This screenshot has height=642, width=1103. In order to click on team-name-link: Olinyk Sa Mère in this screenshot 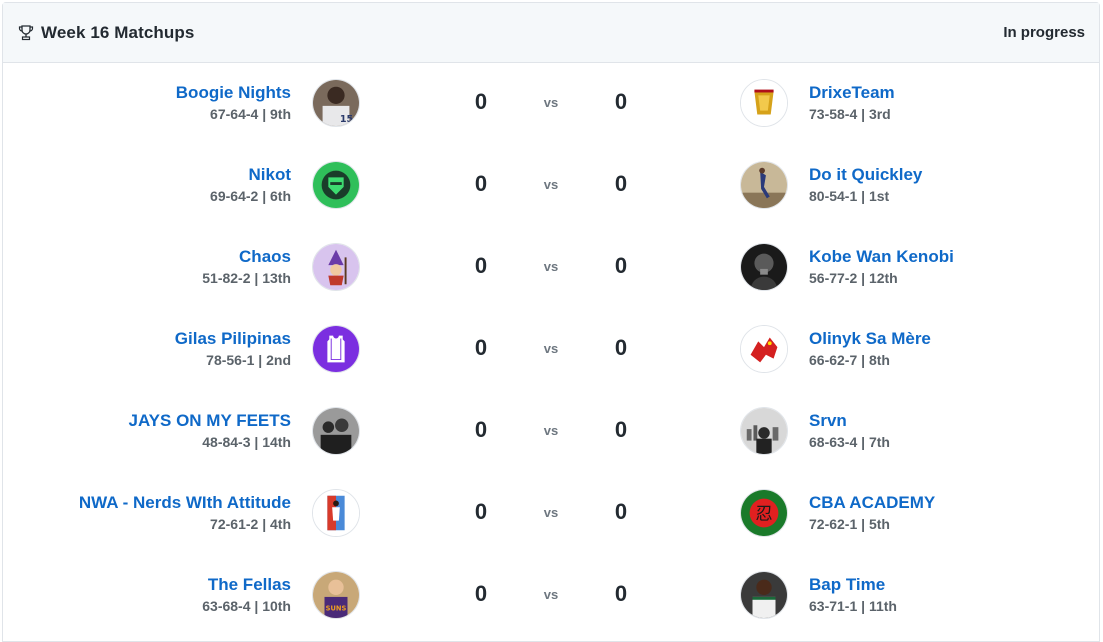, I will do `click(870, 338)`.